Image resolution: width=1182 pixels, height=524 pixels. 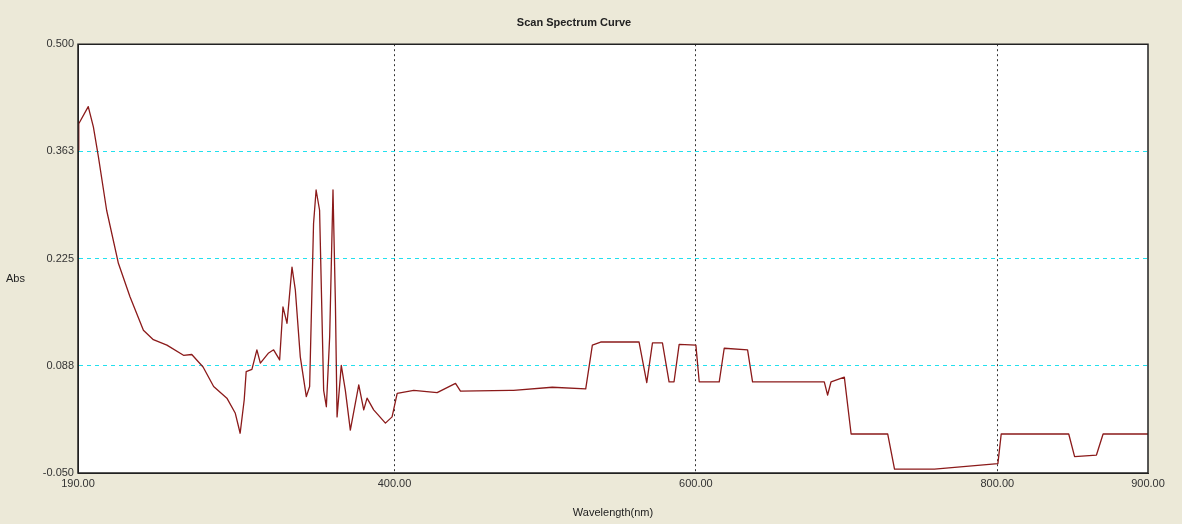 What do you see at coordinates (78, 482) in the screenshot?
I see `x-tick-label: 190.00` at bounding box center [78, 482].